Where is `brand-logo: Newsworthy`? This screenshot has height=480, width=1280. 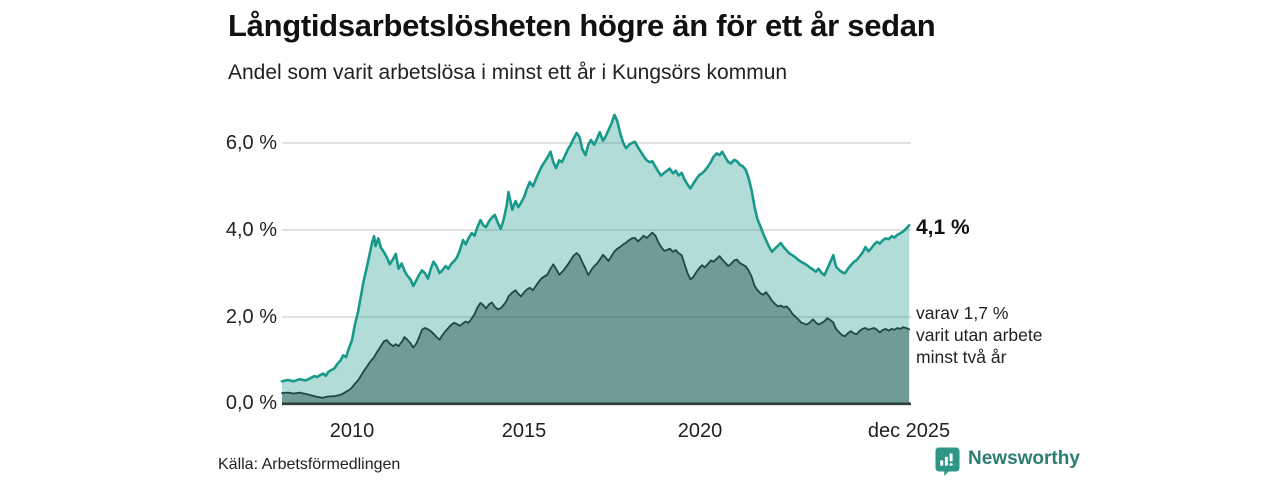 brand-logo: Newsworthy is located at coordinates (1007, 463).